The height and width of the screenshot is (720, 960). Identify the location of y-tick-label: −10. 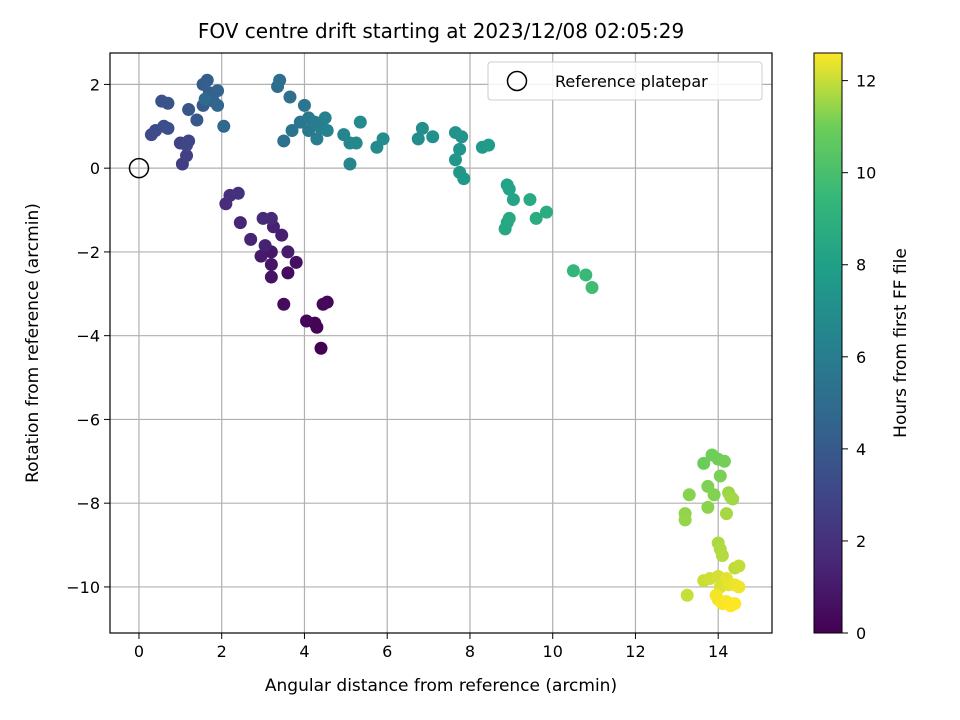
(83, 587).